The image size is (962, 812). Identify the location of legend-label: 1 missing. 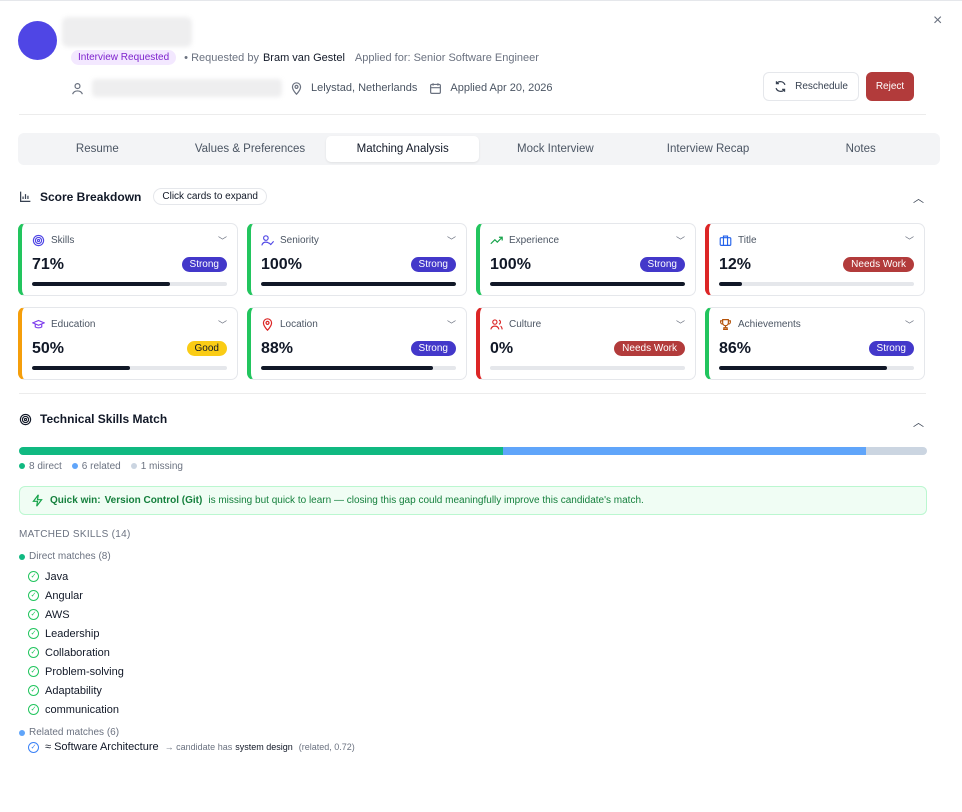
(161, 466).